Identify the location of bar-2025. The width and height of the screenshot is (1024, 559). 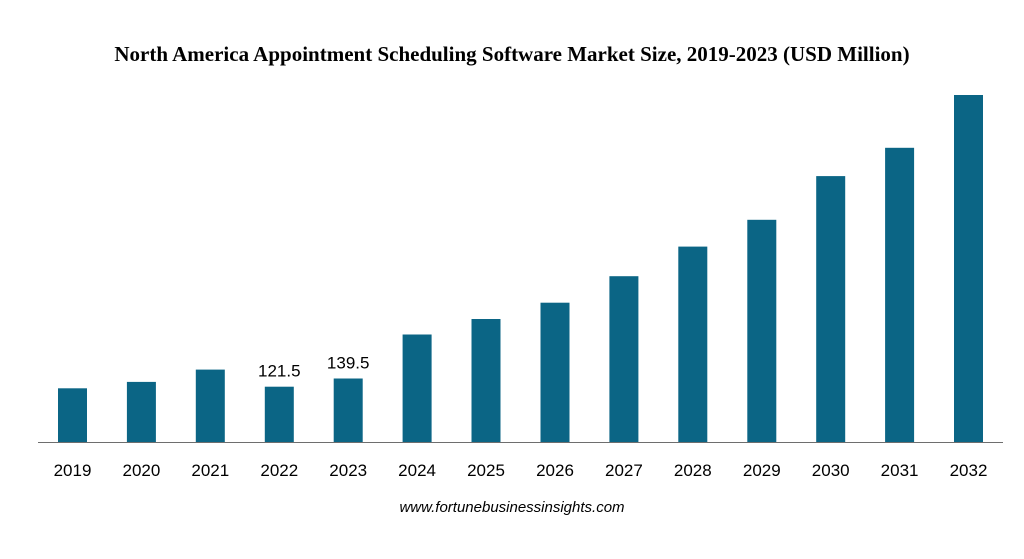
(486, 380).